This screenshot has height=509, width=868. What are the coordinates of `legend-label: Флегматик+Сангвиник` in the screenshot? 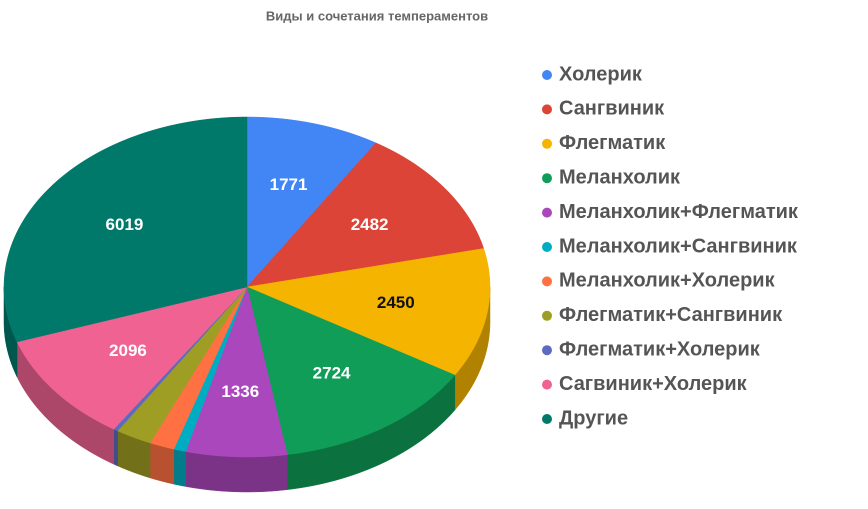 It's located at (671, 315).